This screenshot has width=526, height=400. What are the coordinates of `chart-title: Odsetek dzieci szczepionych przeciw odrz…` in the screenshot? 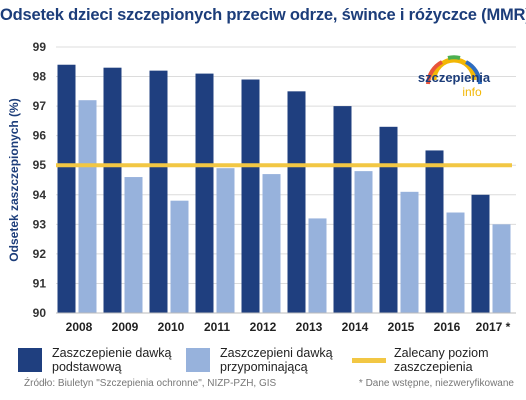 It's located at (263, 15).